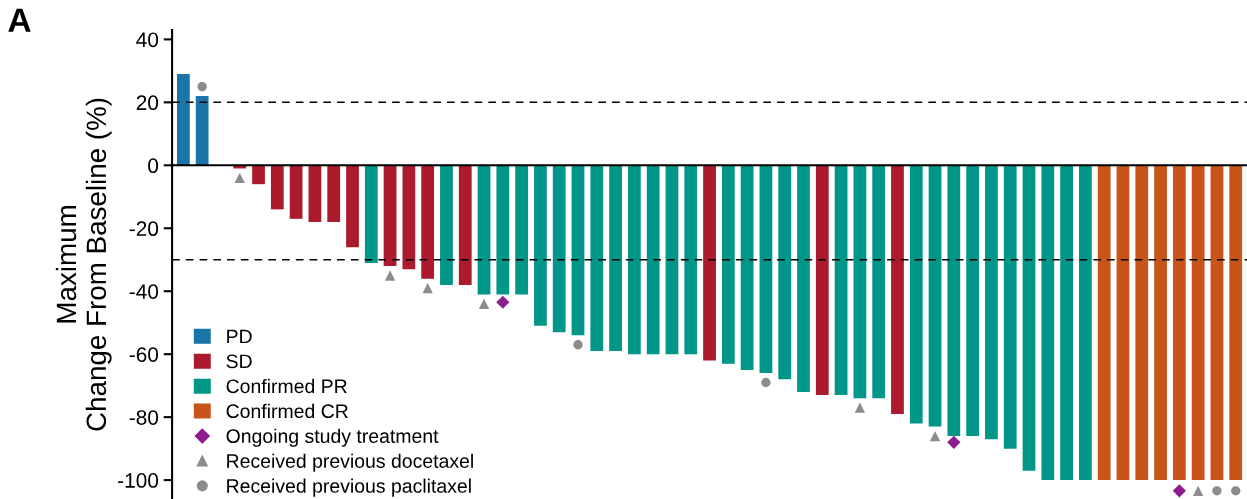  Describe the element at coordinates (147, 103) in the screenshot. I see `y-tick-label: 20` at that location.